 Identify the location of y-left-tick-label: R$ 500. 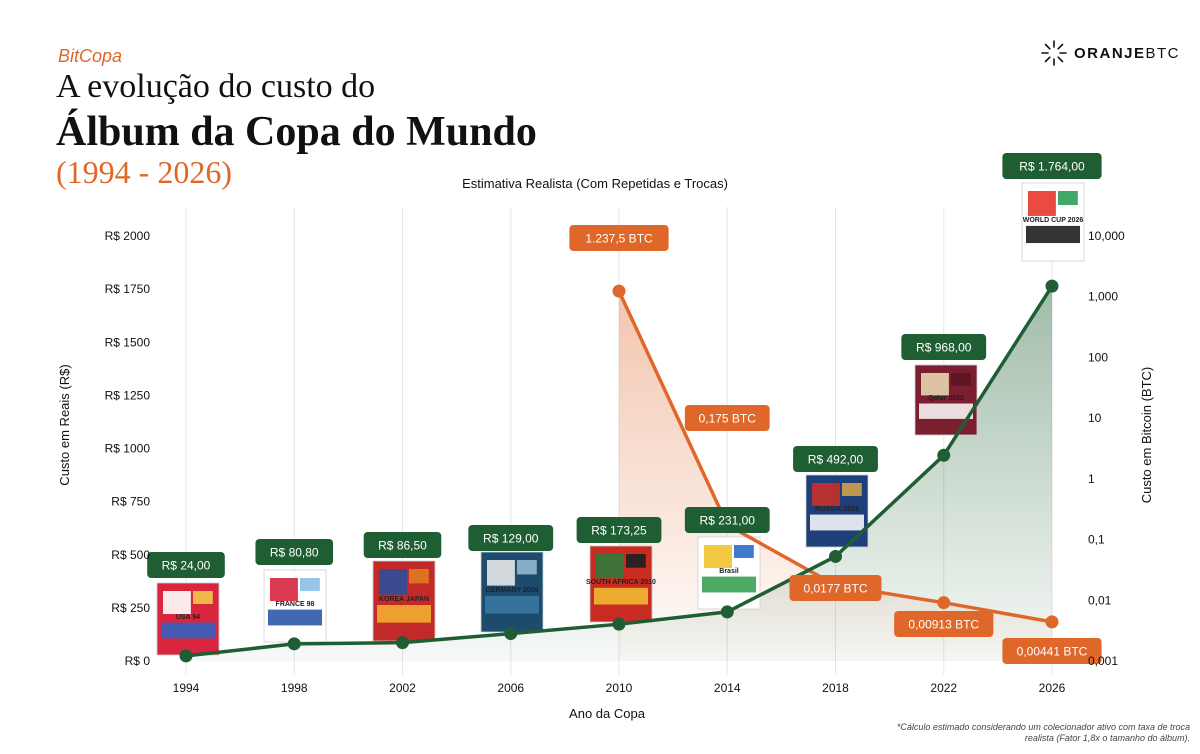
(130, 555).